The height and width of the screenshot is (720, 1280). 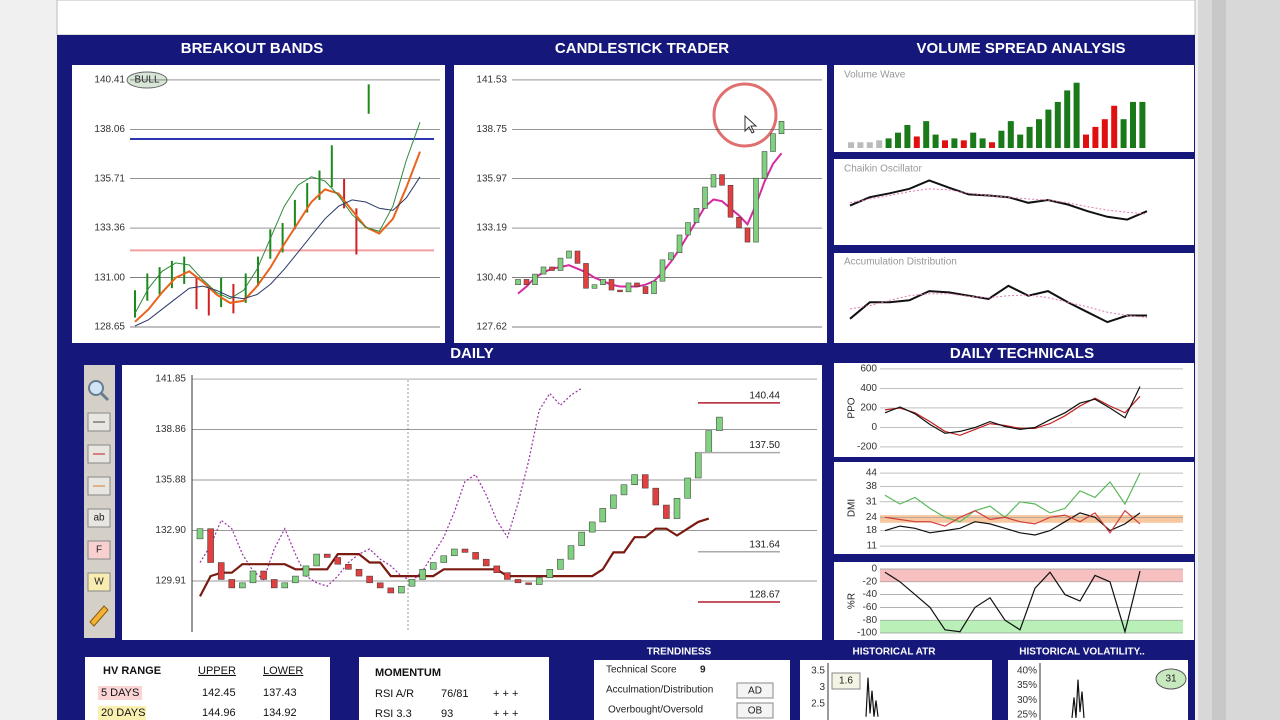 I want to click on magnifier-handle, so click(x=104, y=396).